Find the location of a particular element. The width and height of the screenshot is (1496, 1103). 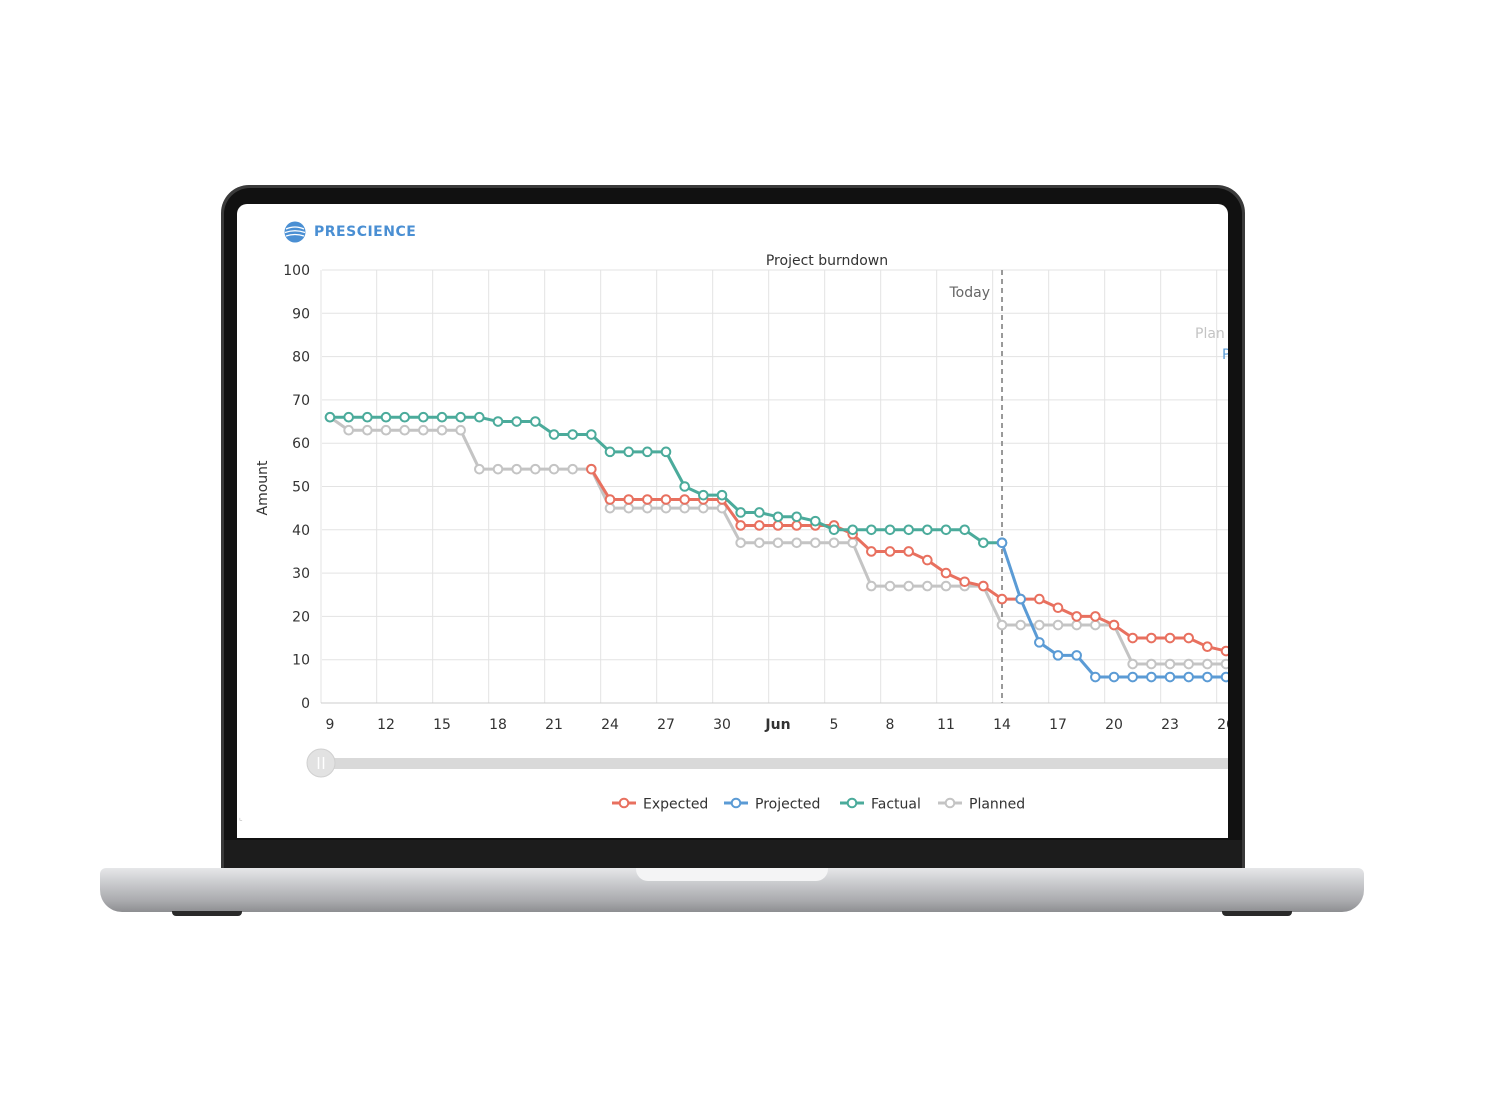

x-tick-label: 5 is located at coordinates (834, 725).